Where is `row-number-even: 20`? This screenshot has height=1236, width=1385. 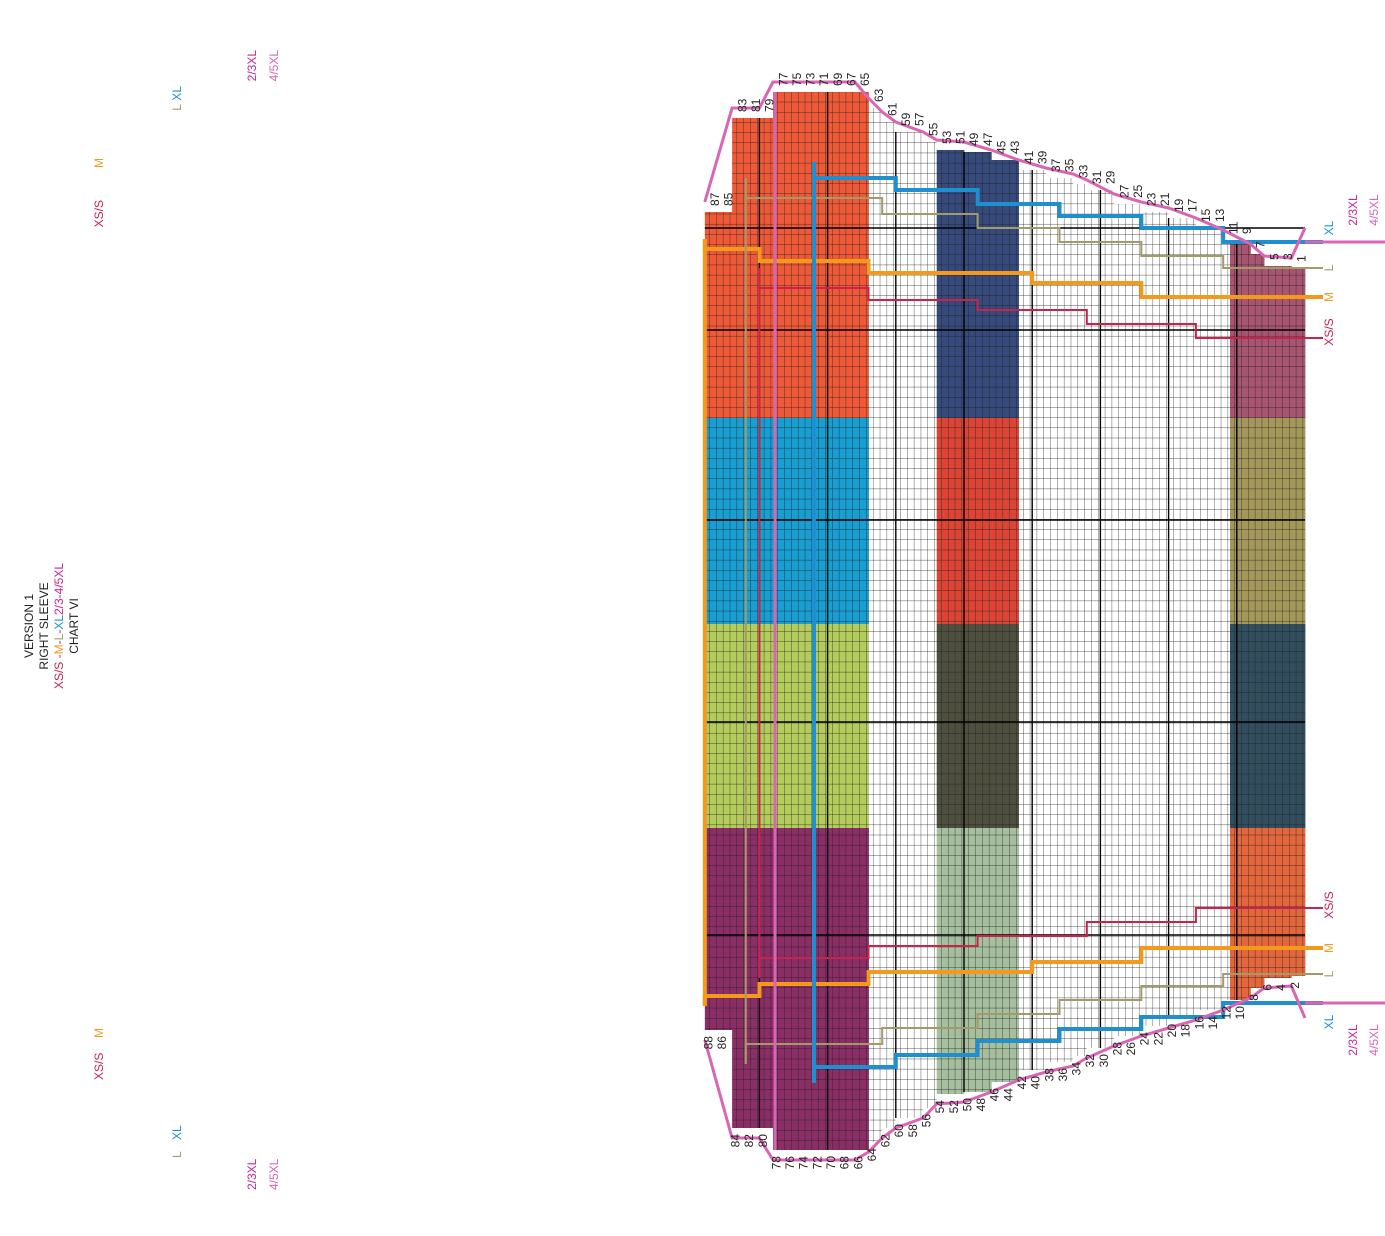
row-number-even: 20 is located at coordinates (1172, 1031).